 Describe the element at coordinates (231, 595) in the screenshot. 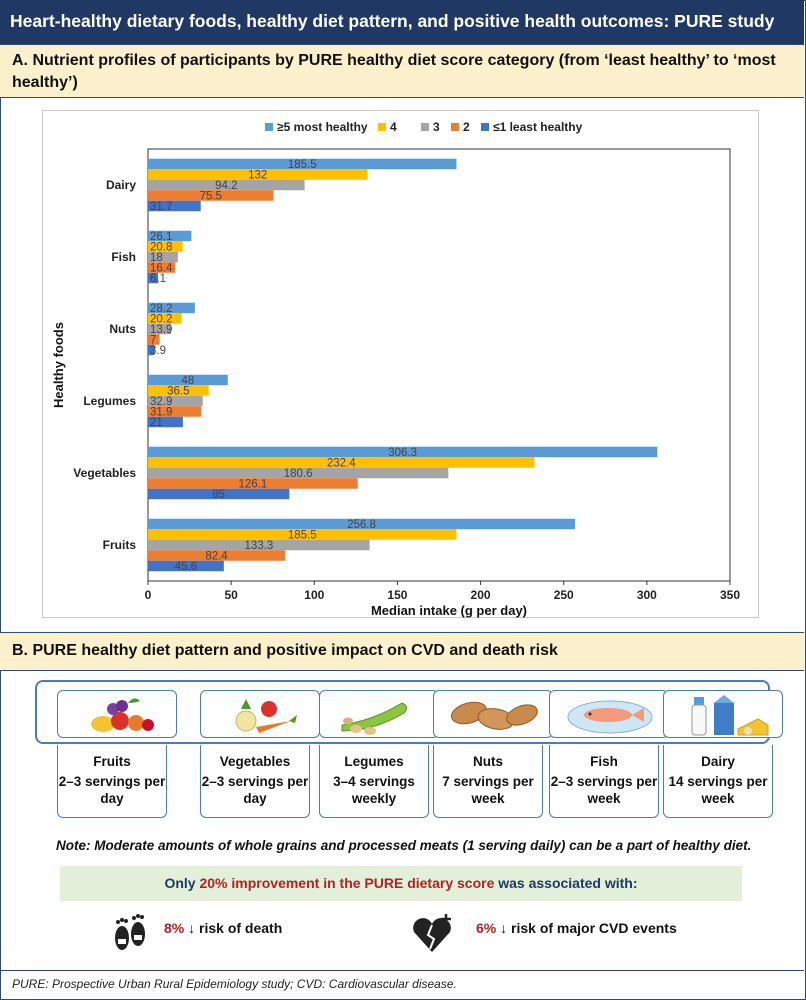

I see `x-tick-label: 50` at that location.